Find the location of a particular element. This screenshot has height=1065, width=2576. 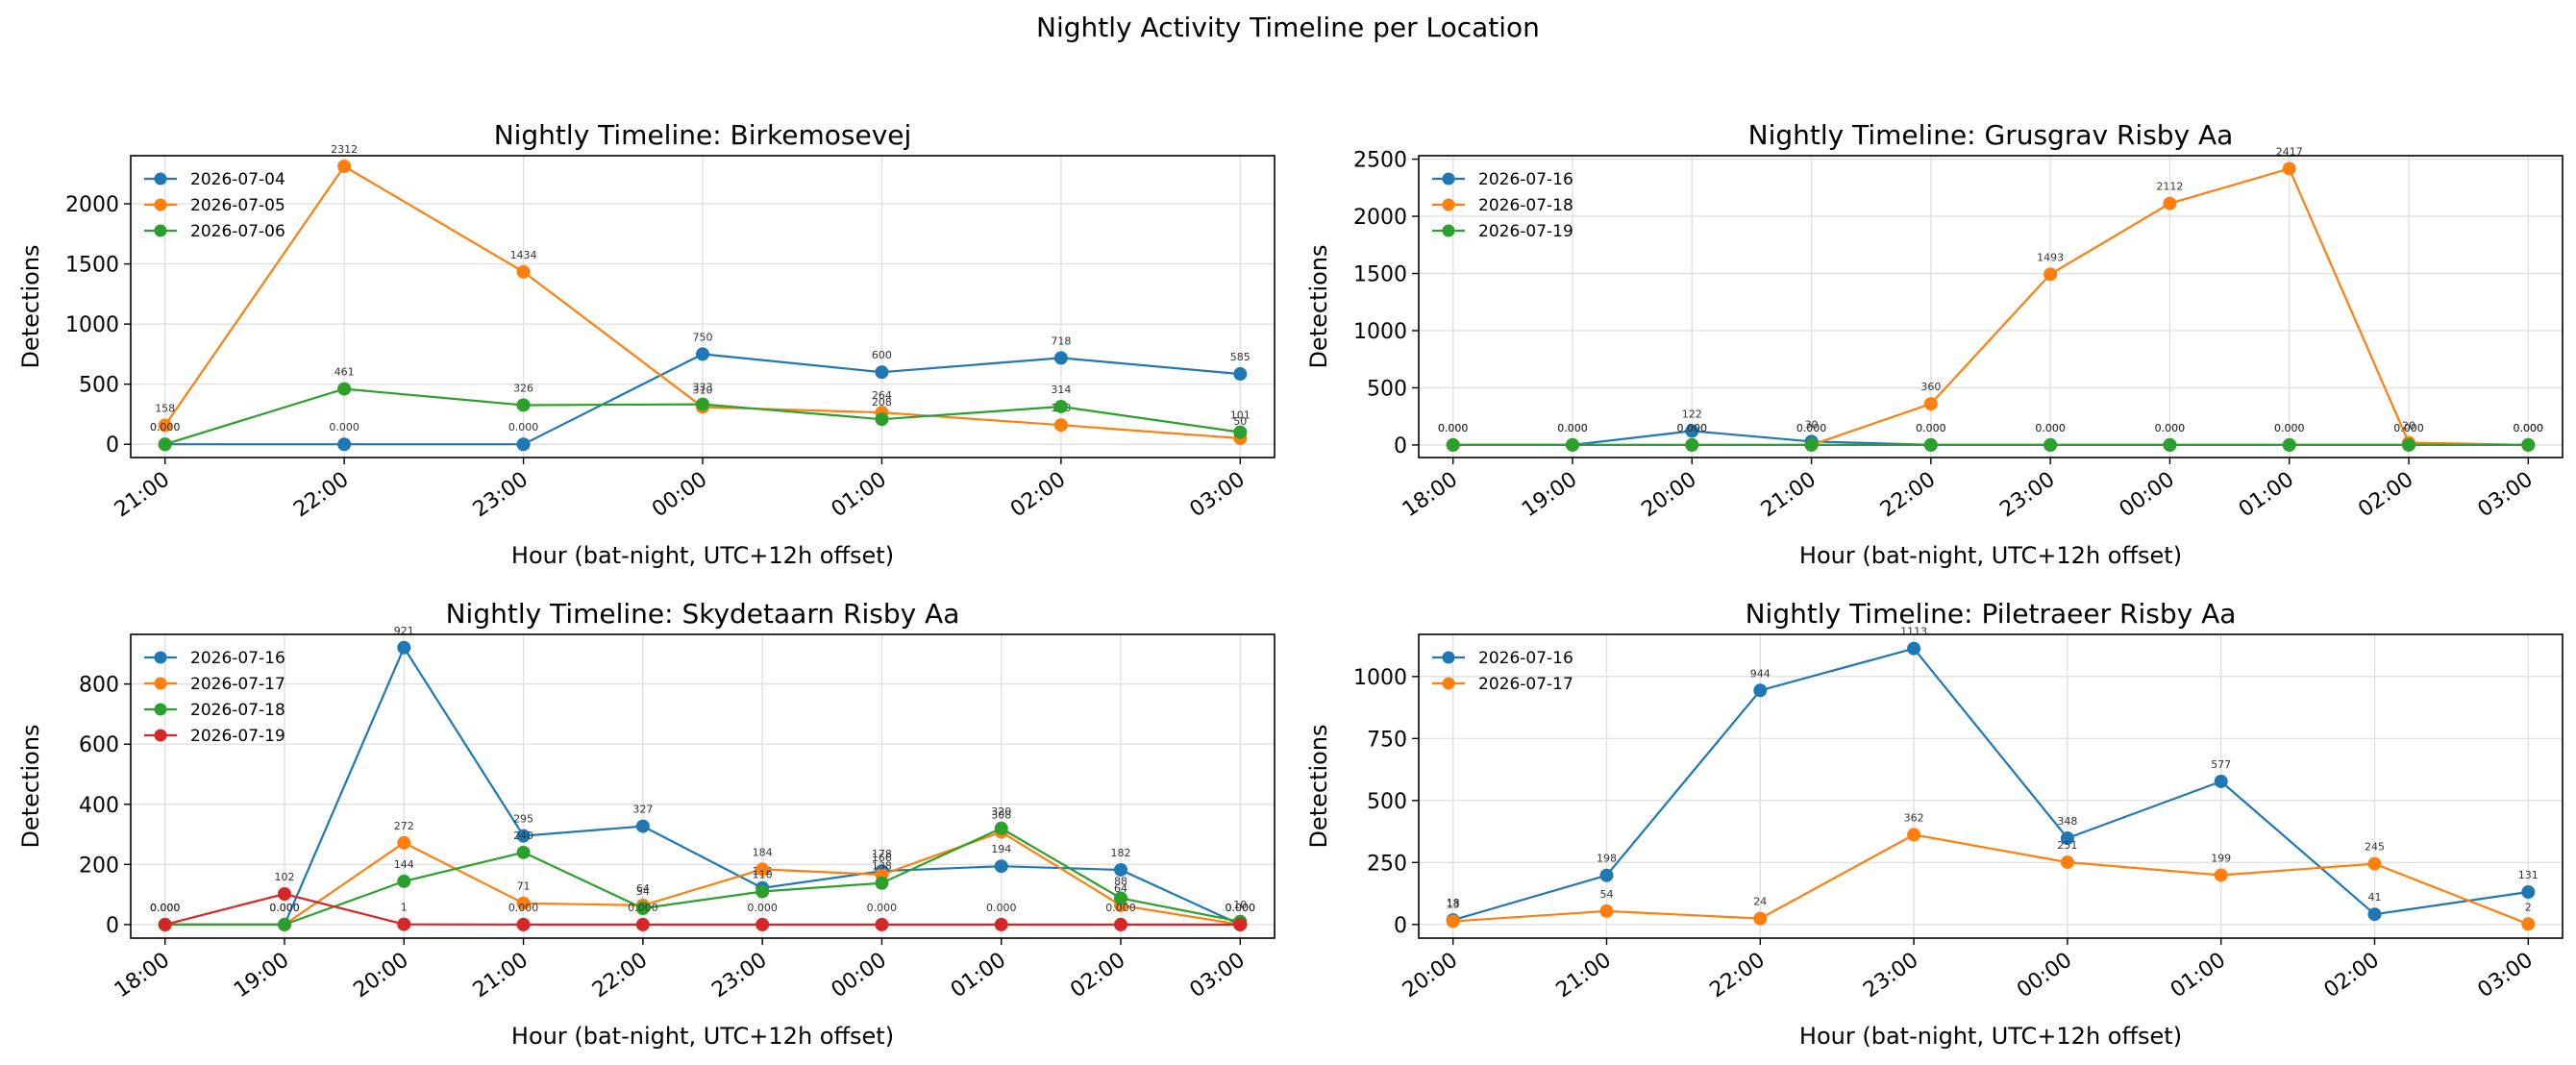

data-label: 461 is located at coordinates (344, 372).